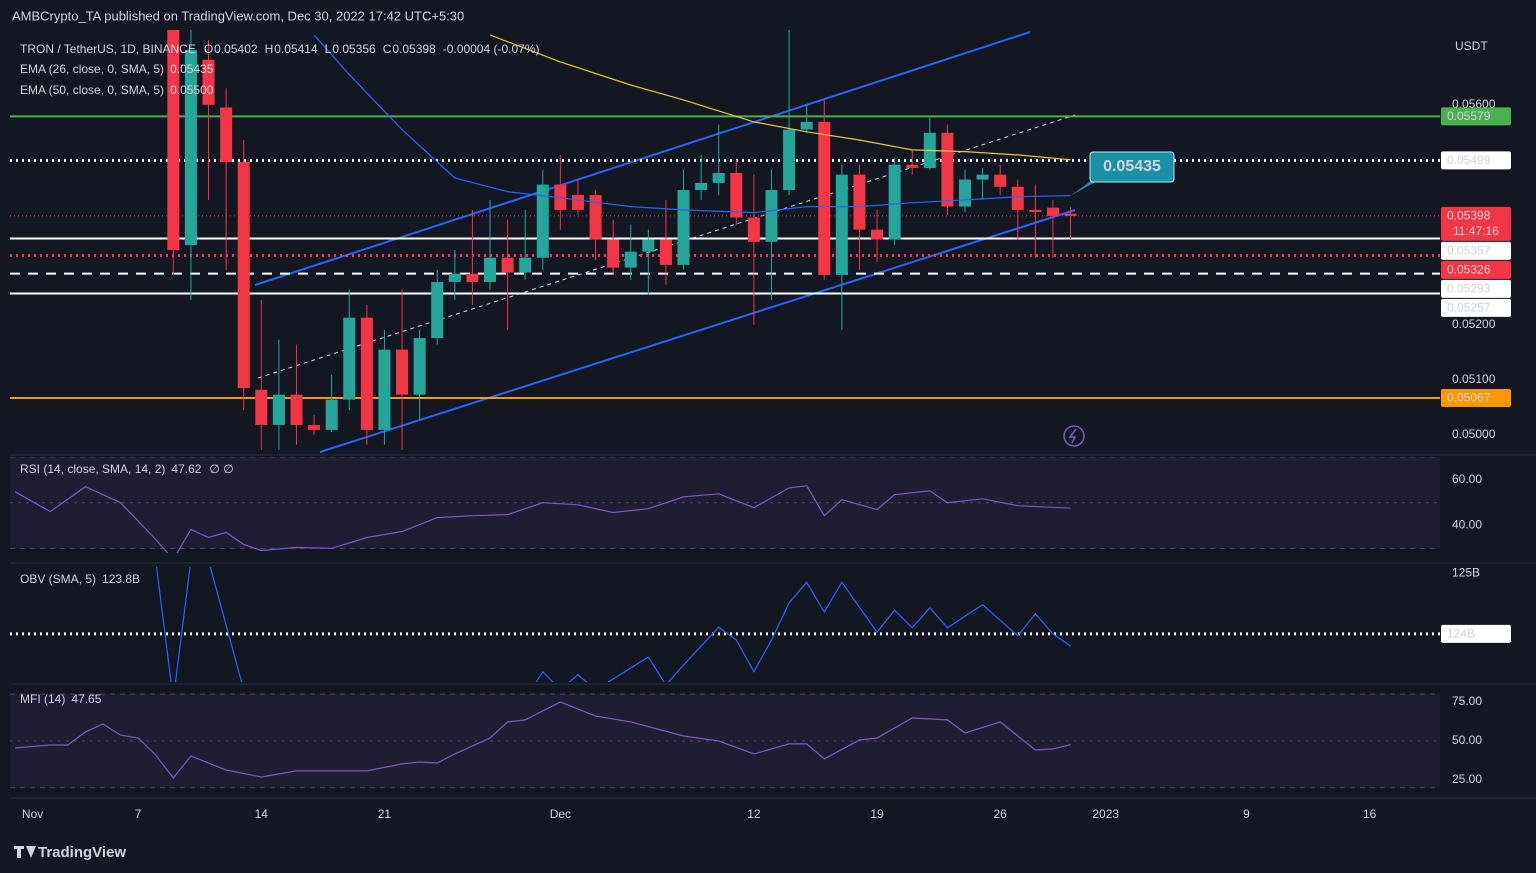  I want to click on level-label: 0.05326, so click(1469, 270).